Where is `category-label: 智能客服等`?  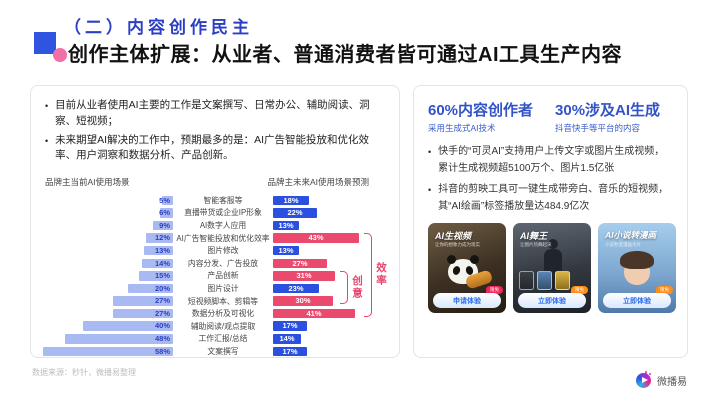
category-label: 智能客服等 is located at coordinates (223, 200).